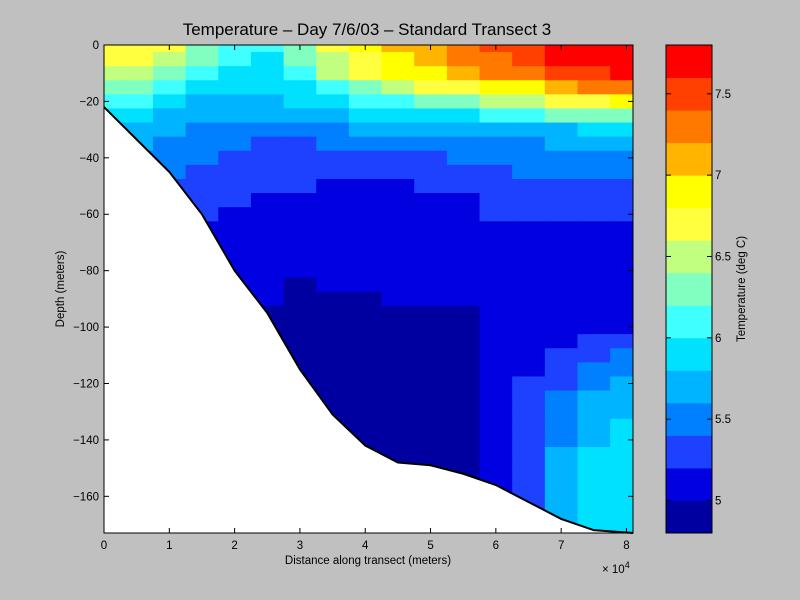 The height and width of the screenshot is (600, 800). I want to click on y-axis-label: Depth (meters), so click(61, 288).